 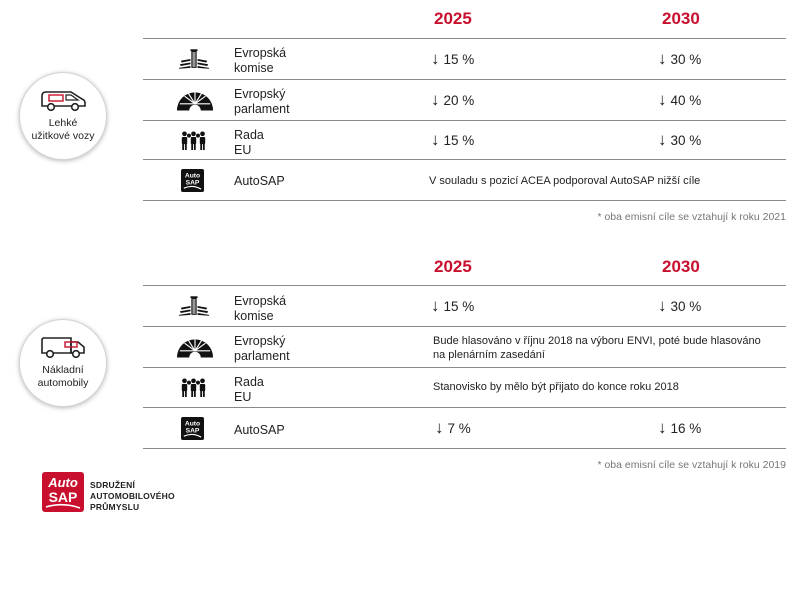 What do you see at coordinates (63, 348) in the screenshot?
I see `truck-icon` at bounding box center [63, 348].